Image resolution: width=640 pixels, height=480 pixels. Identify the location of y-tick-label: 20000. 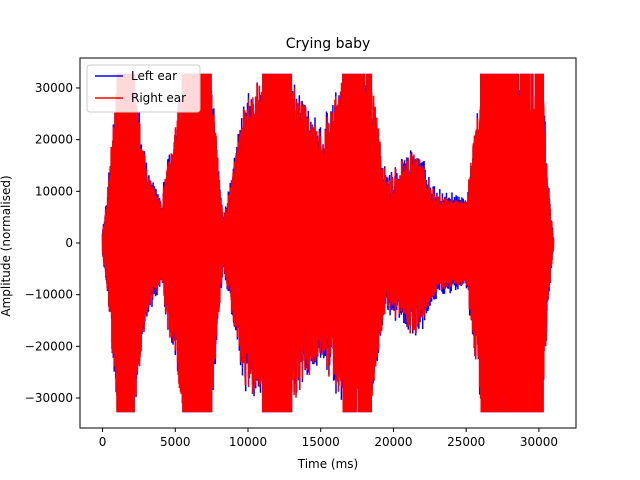
(54, 140).